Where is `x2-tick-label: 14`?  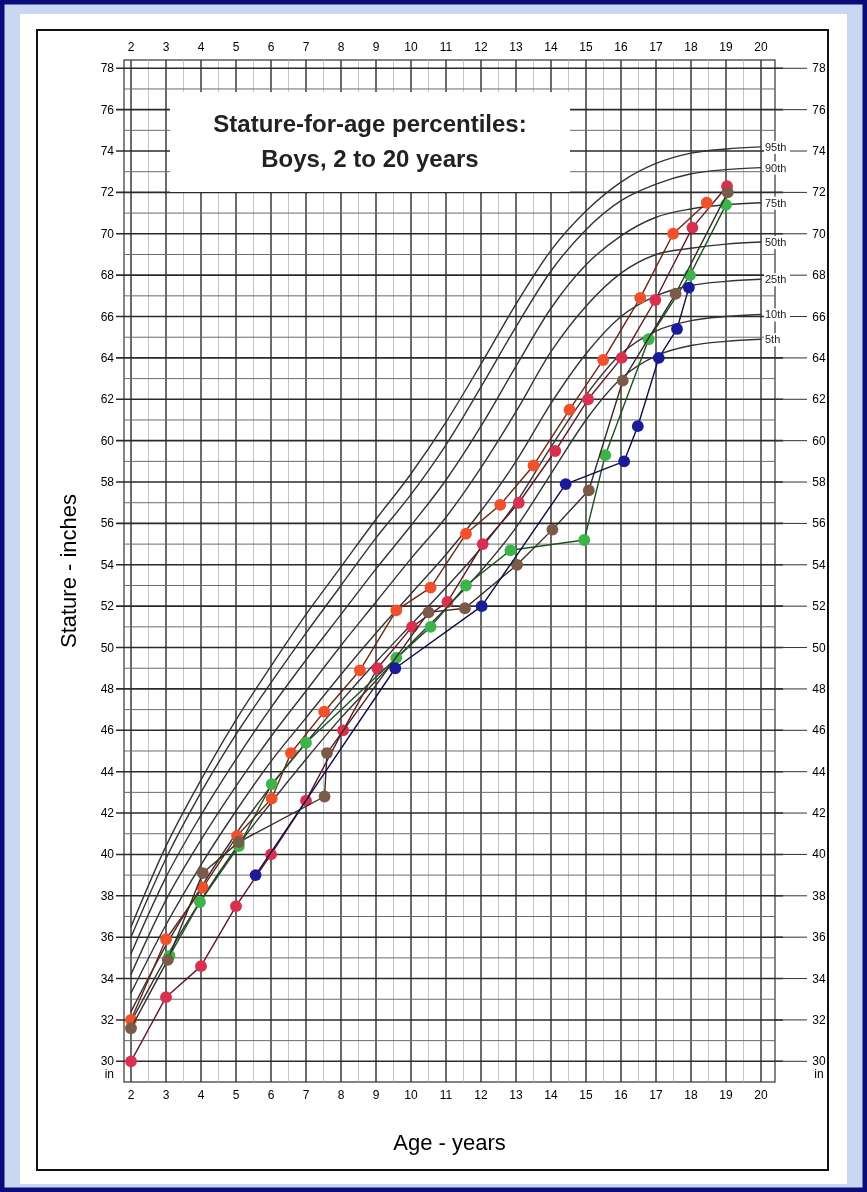 x2-tick-label: 14 is located at coordinates (551, 47).